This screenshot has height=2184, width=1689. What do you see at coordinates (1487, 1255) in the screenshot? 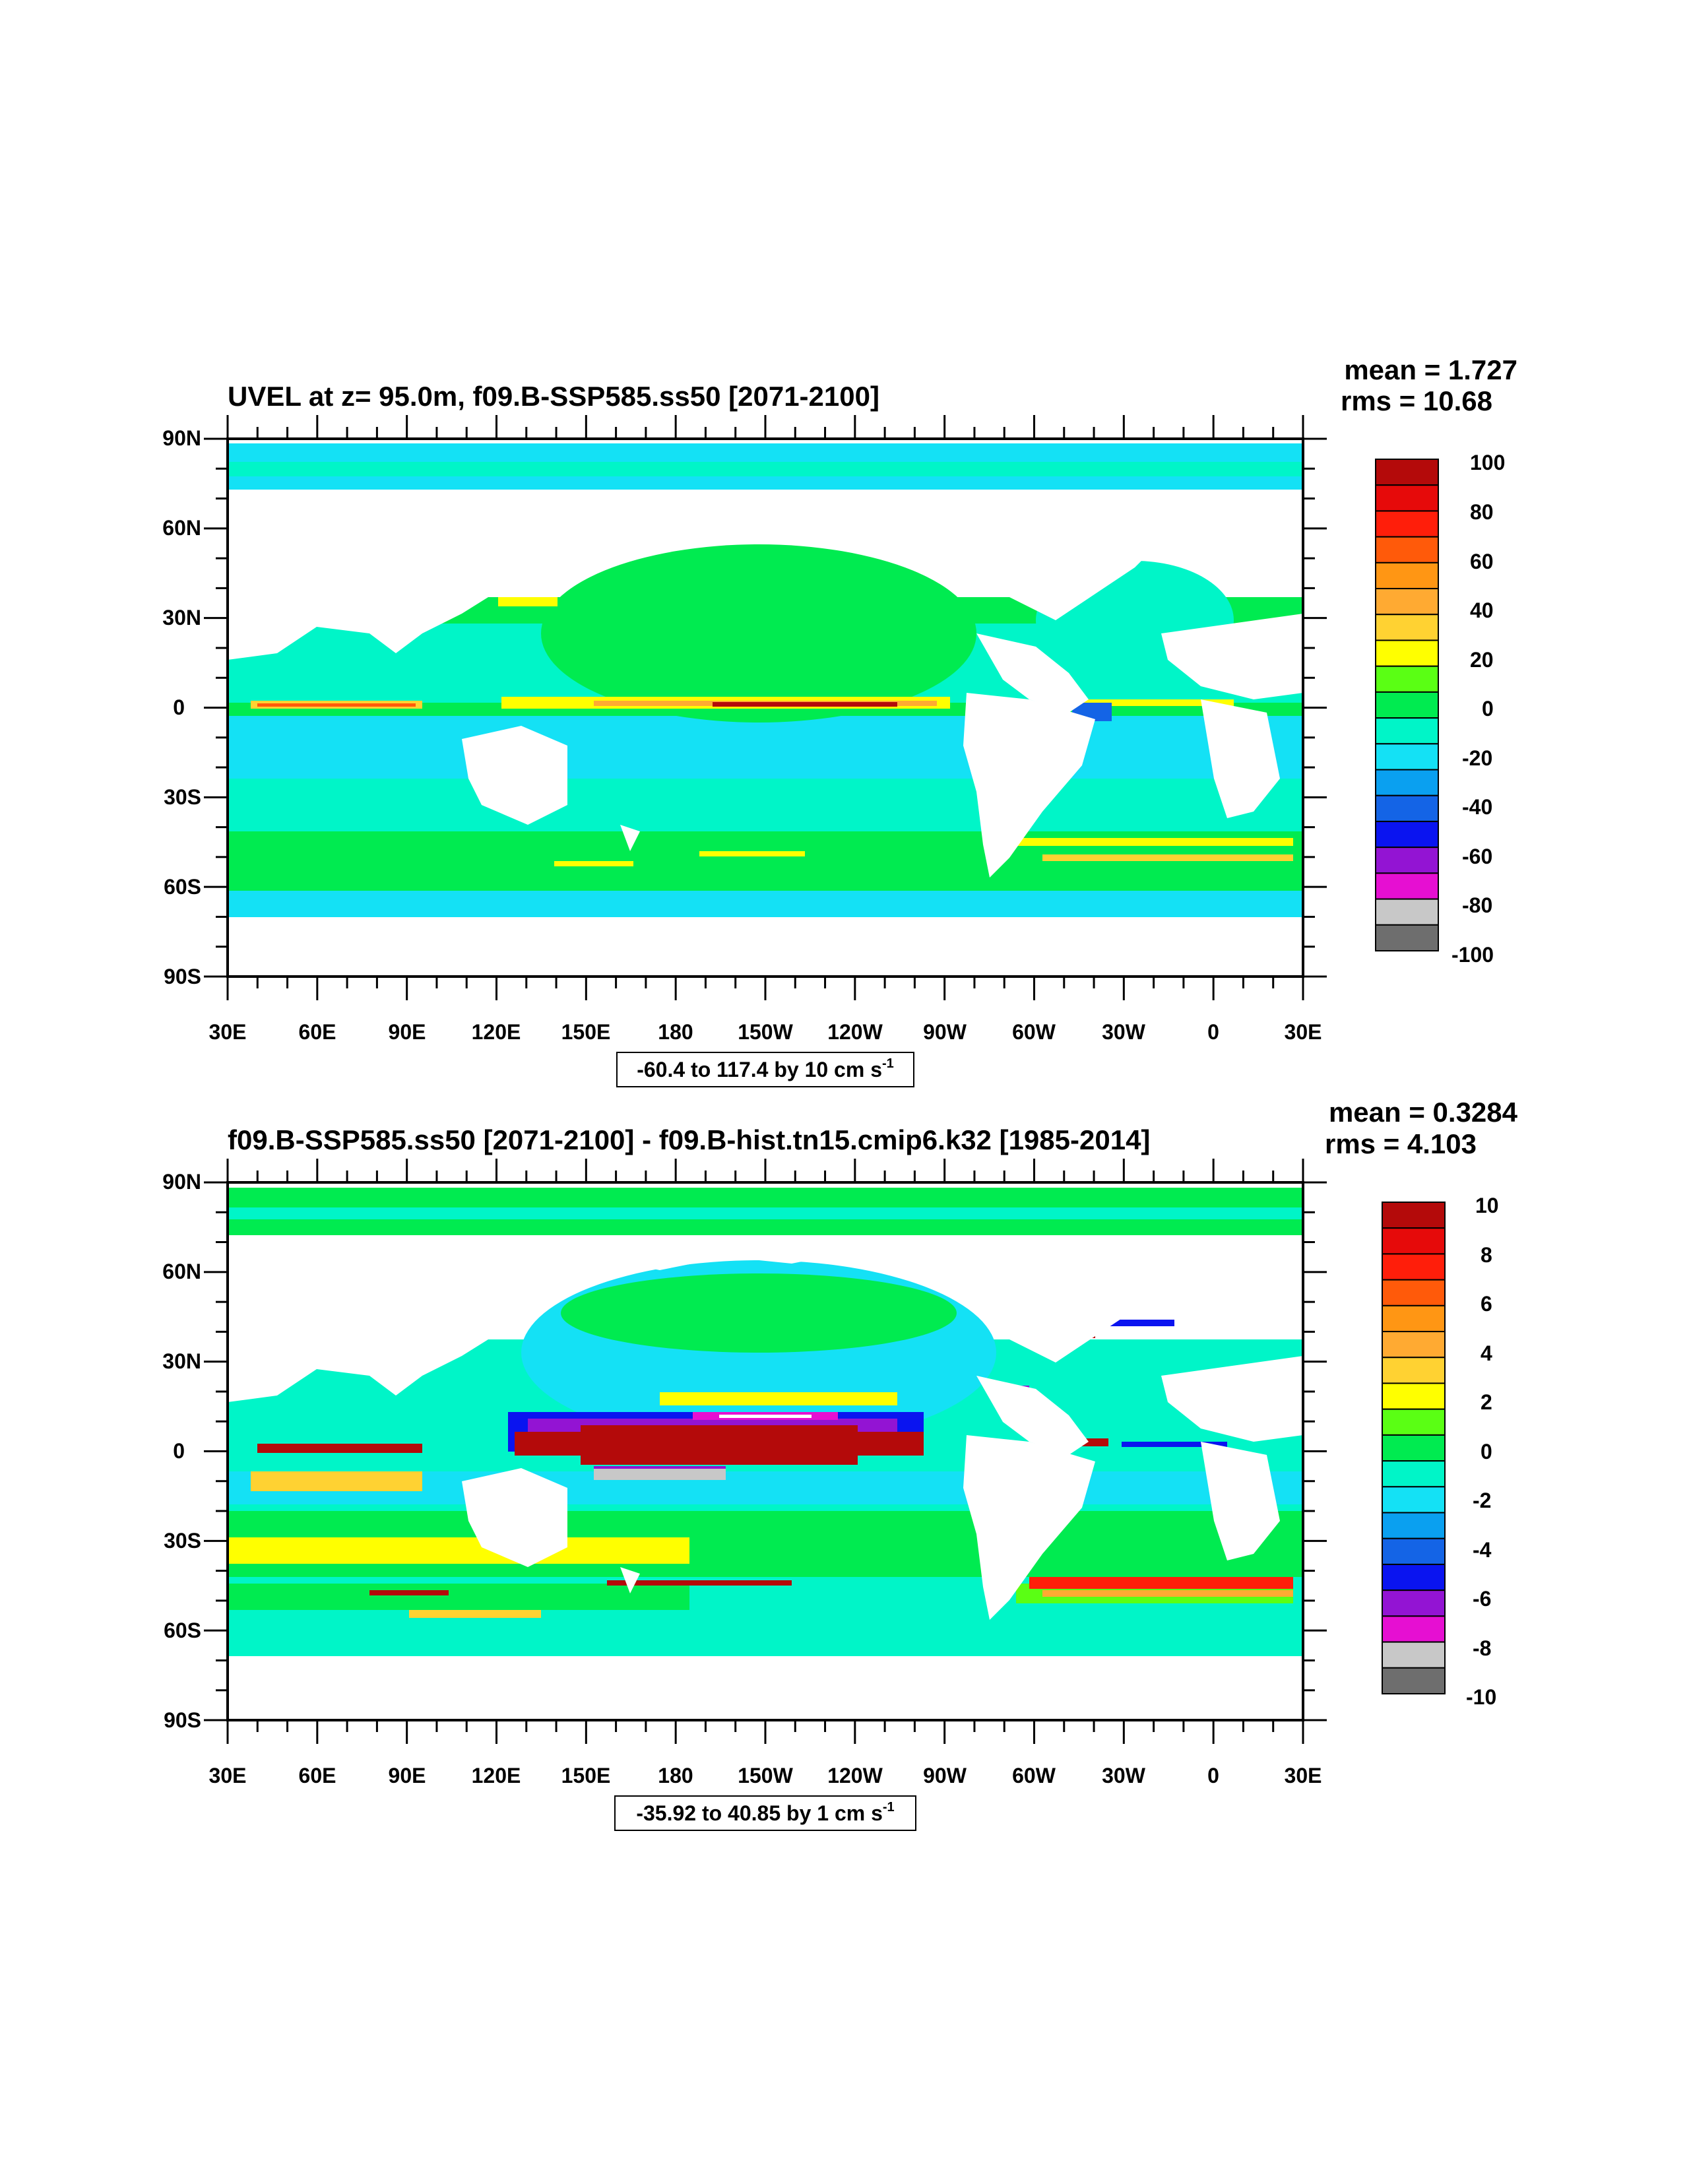
I see `panel-2-colorbar-label: 8` at bounding box center [1487, 1255].